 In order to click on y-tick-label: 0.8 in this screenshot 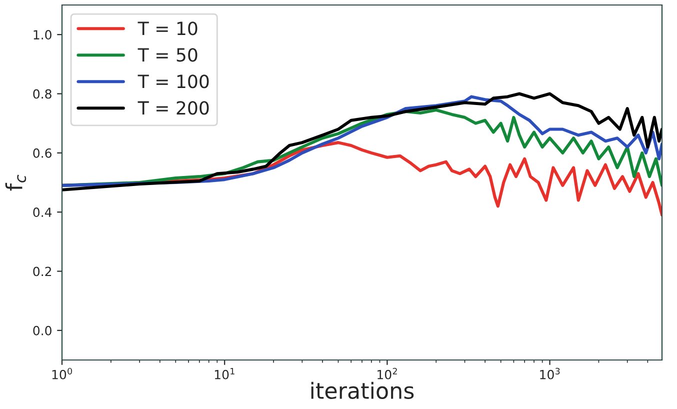, I will do `click(42, 94)`.